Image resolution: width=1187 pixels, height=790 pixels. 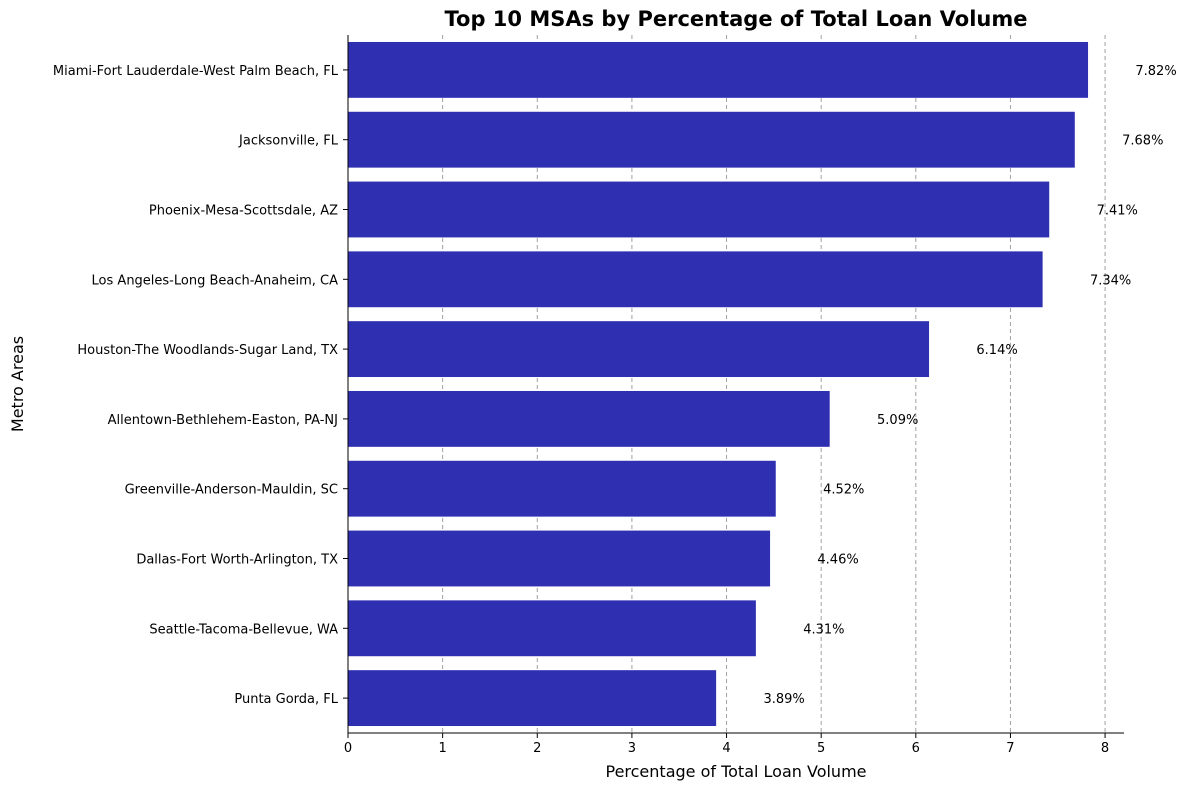 What do you see at coordinates (1105, 748) in the screenshot?
I see `x-tick-label: 8` at bounding box center [1105, 748].